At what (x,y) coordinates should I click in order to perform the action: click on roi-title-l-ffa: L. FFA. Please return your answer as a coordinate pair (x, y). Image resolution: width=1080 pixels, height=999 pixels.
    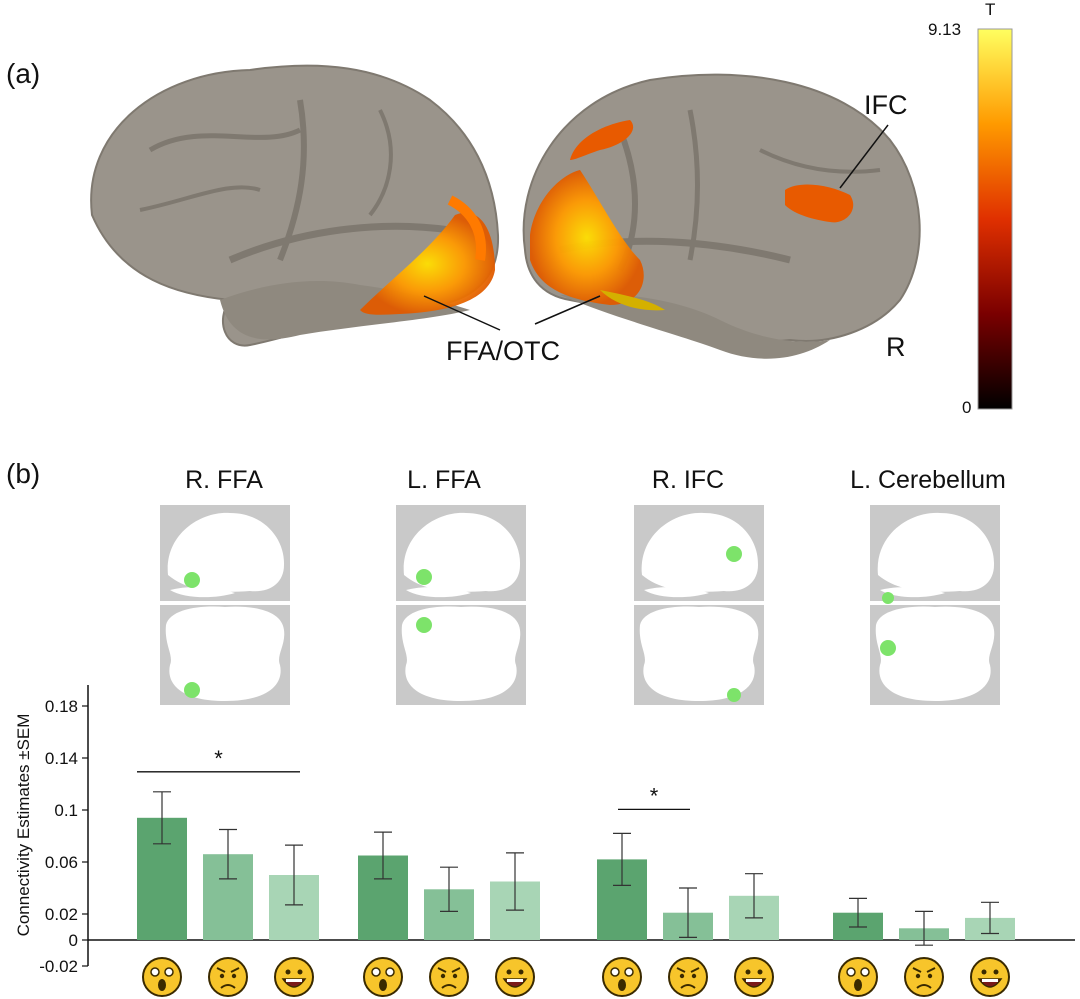
    Looking at the image, I should click on (444, 480).